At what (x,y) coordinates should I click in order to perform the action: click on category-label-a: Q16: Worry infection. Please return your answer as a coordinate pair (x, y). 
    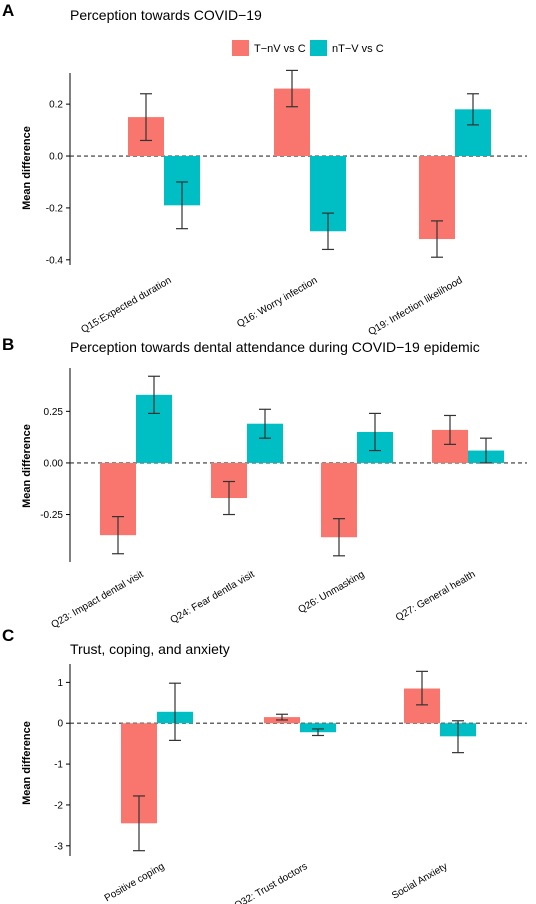
    Looking at the image, I should click on (277, 302).